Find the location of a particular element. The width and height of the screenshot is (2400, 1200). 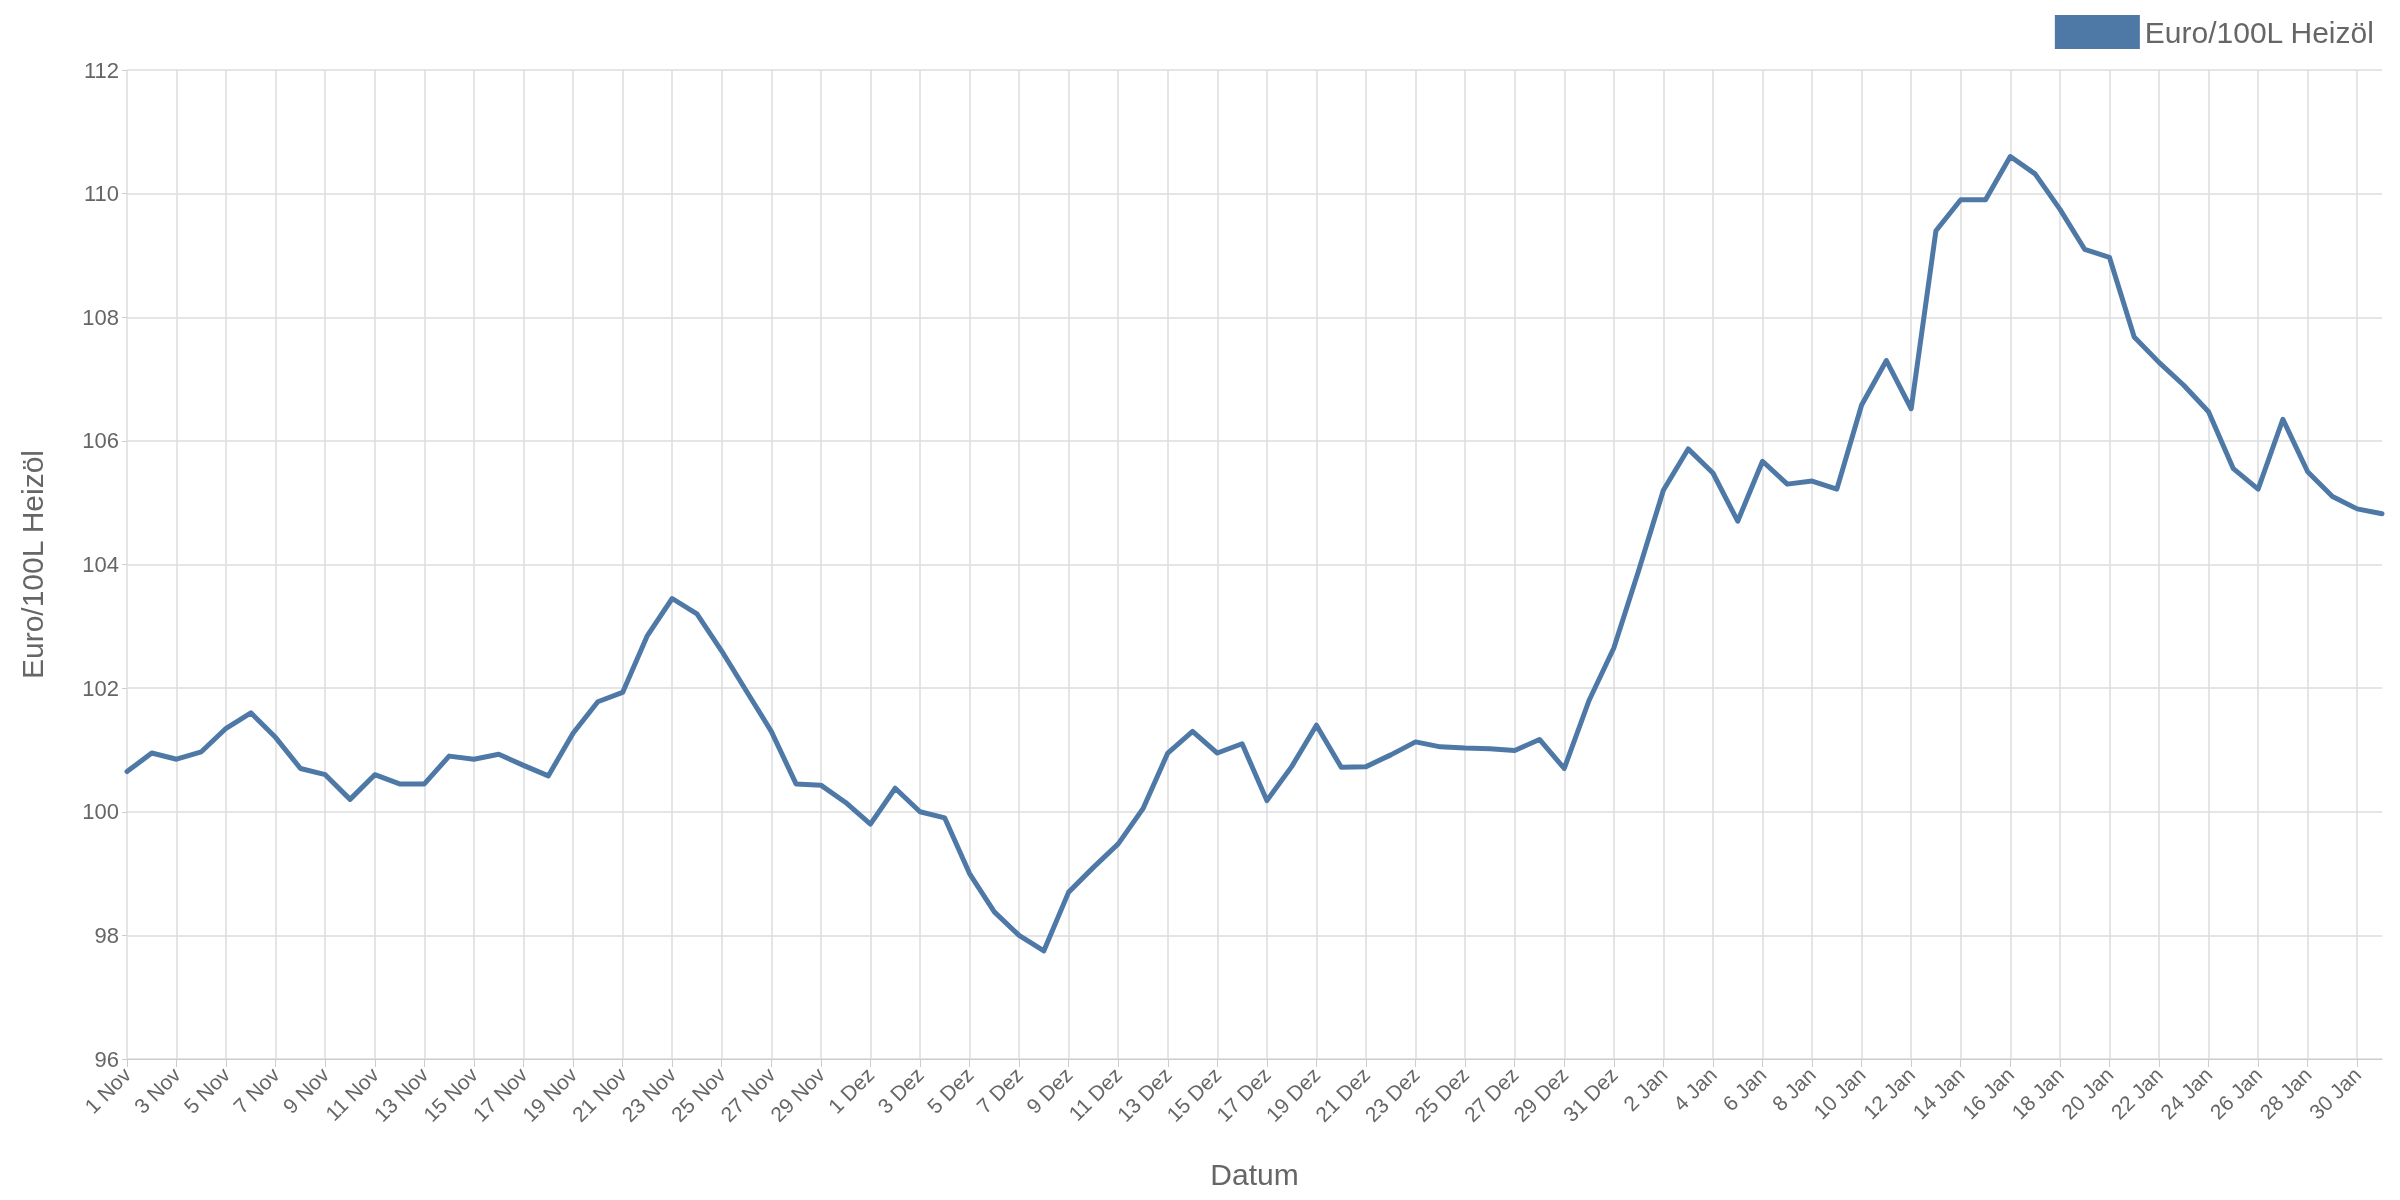

y-tick-label: 106 is located at coordinates (100, 441).